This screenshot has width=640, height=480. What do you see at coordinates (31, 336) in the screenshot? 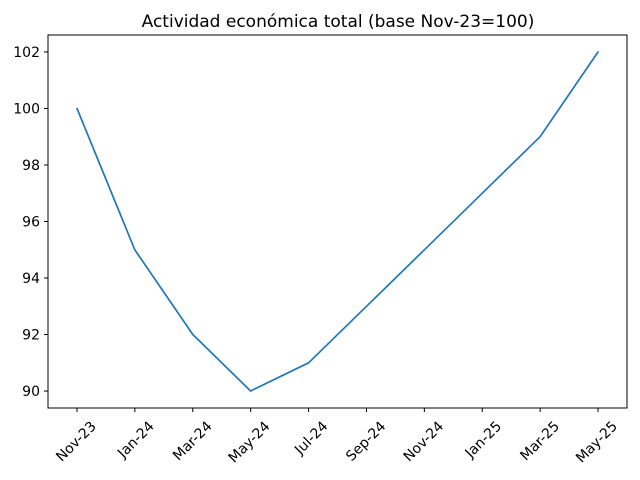
I see `y-tick-label: 92` at bounding box center [31, 336].